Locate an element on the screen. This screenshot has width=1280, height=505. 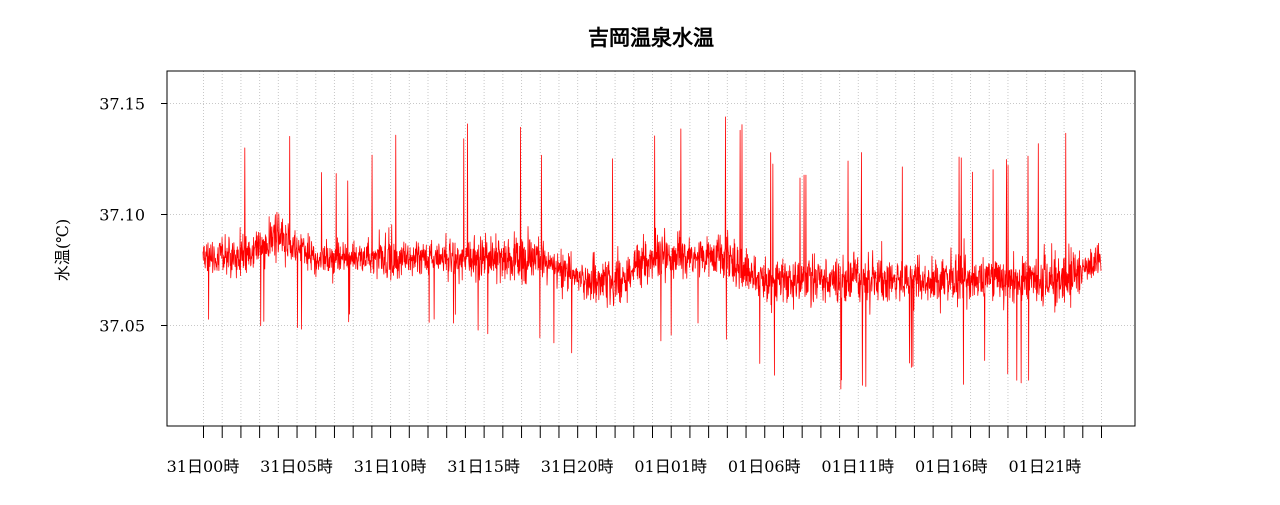
chart-title: 吉岡温泉水温 is located at coordinates (651, 37).